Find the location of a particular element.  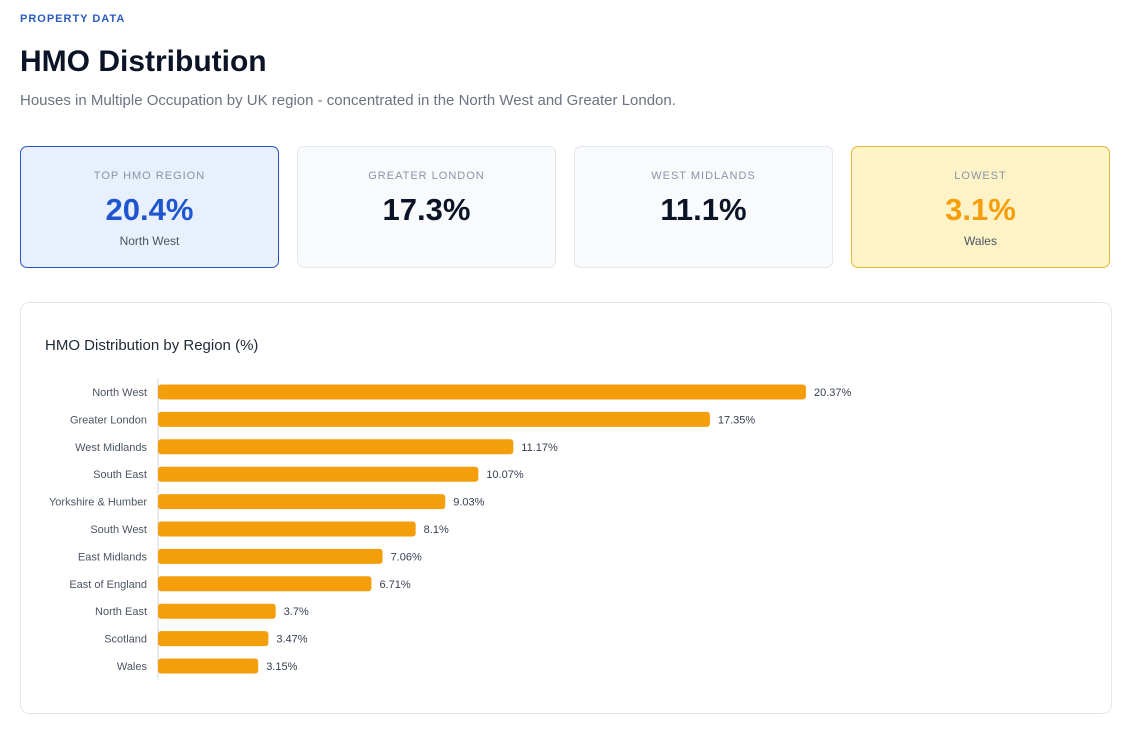

category-tick-label: Wales is located at coordinates (132, 667).